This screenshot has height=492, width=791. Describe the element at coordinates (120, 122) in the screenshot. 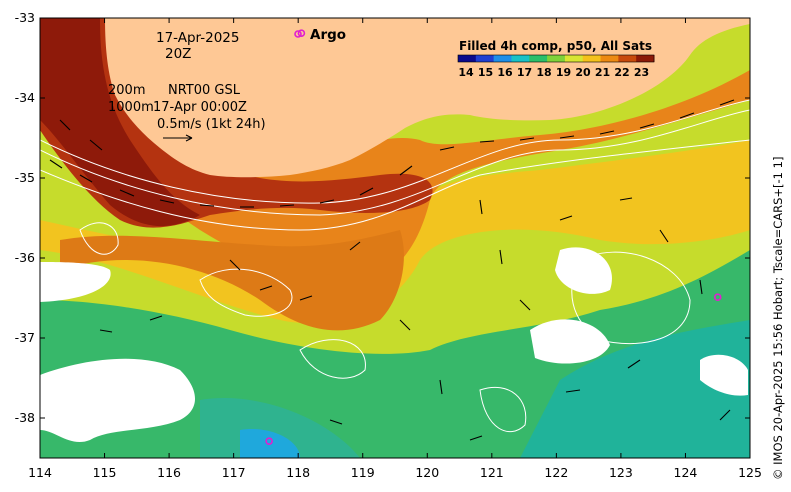

I see `sst-warm-core` at that location.